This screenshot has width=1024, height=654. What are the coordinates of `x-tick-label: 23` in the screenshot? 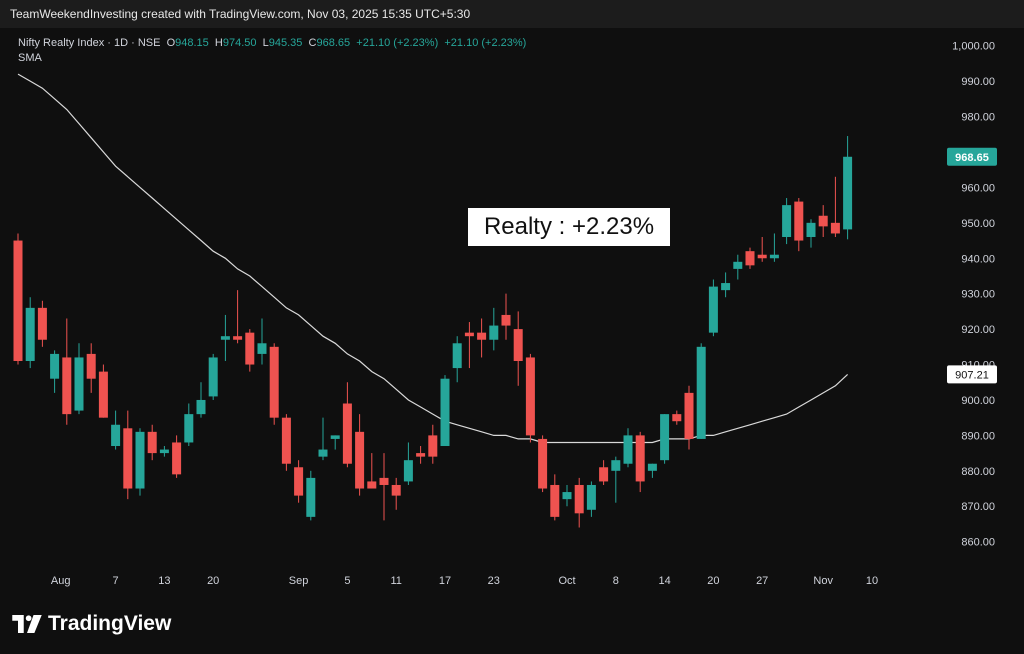 It's located at (494, 581).